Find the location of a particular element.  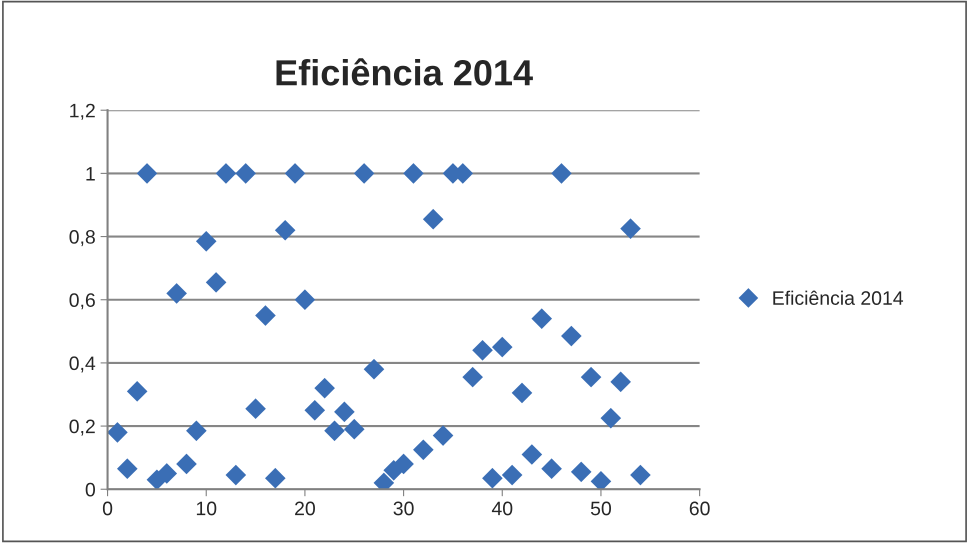

x-tick-label: 50 is located at coordinates (600, 509).